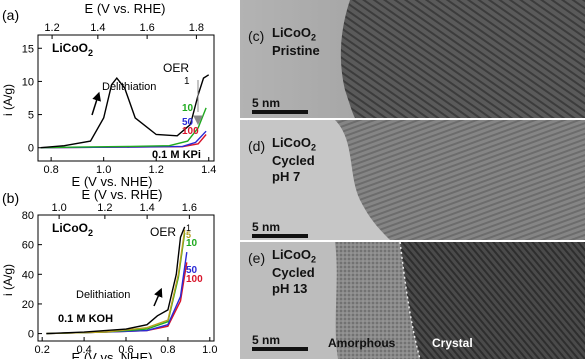 The width and height of the screenshot is (585, 359). Describe the element at coordinates (294, 34) in the screenshot. I see `panel-c-label-line1: LiCoO2` at that location.